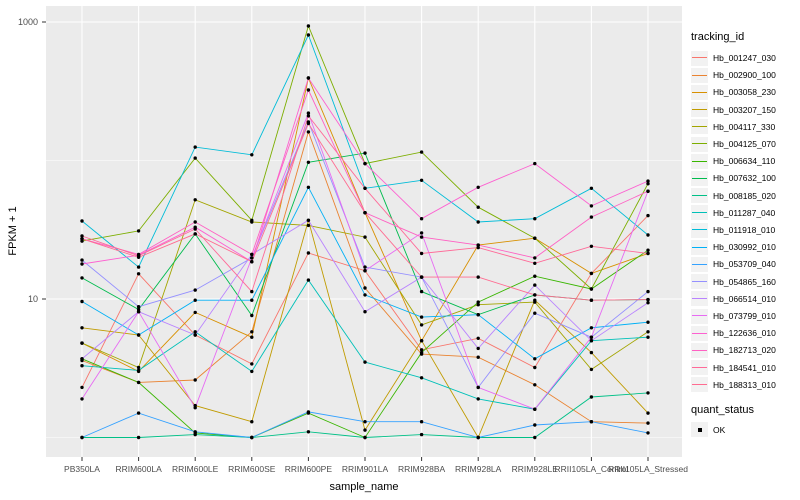 This screenshot has width=800, height=500. Describe the element at coordinates (733, 298) in the screenshot. I see `legend-entry: Hb_066514_010` at that location.